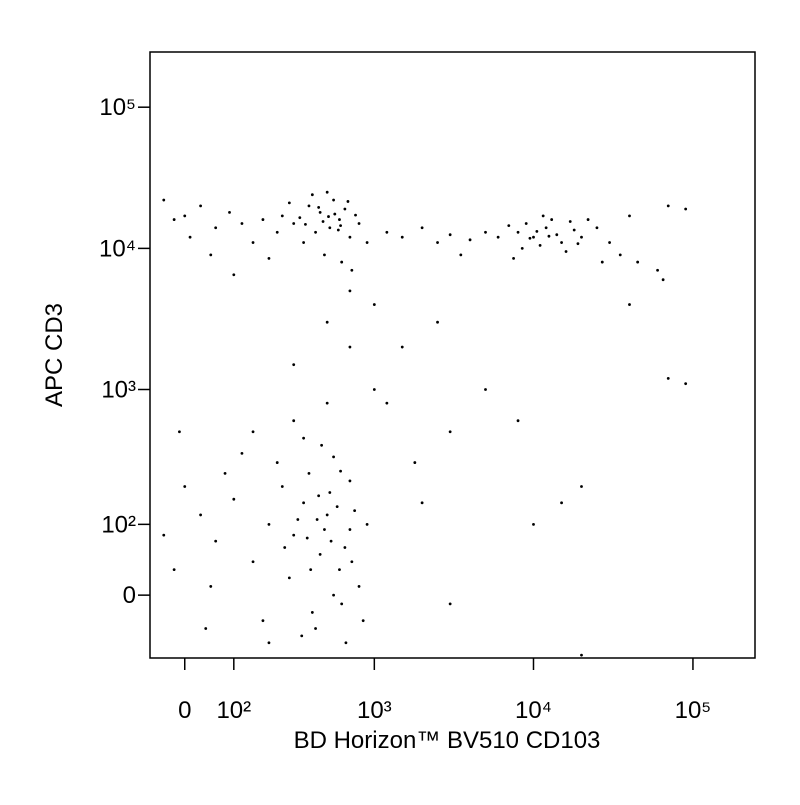 The height and width of the screenshot is (805, 800). What do you see at coordinates (118, 390) in the screenshot?
I see `y-tick-label: 10³` at bounding box center [118, 390].